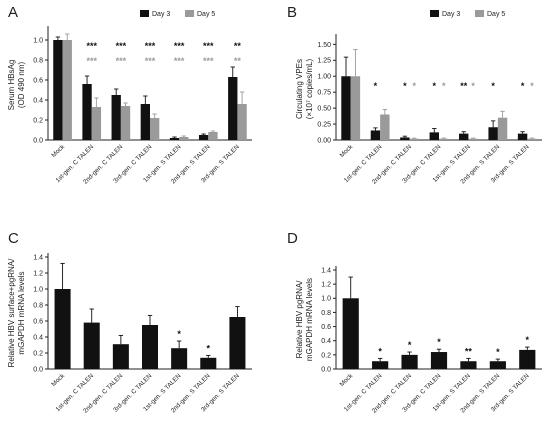  What do you see at coordinates (206, 14) in the screenshot?
I see `legend-label-day5: Day 5` at bounding box center [206, 14].